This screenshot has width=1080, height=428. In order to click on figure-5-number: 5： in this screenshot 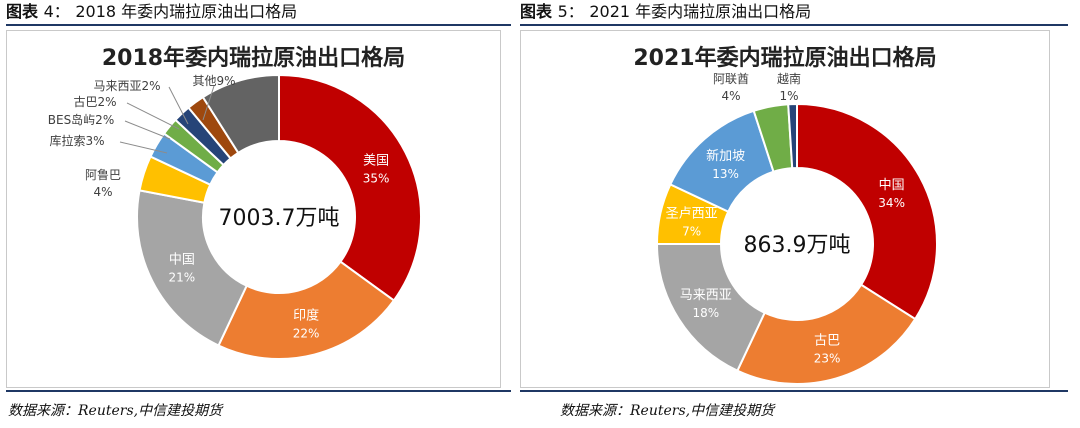, I will do `click(570, 11)`.